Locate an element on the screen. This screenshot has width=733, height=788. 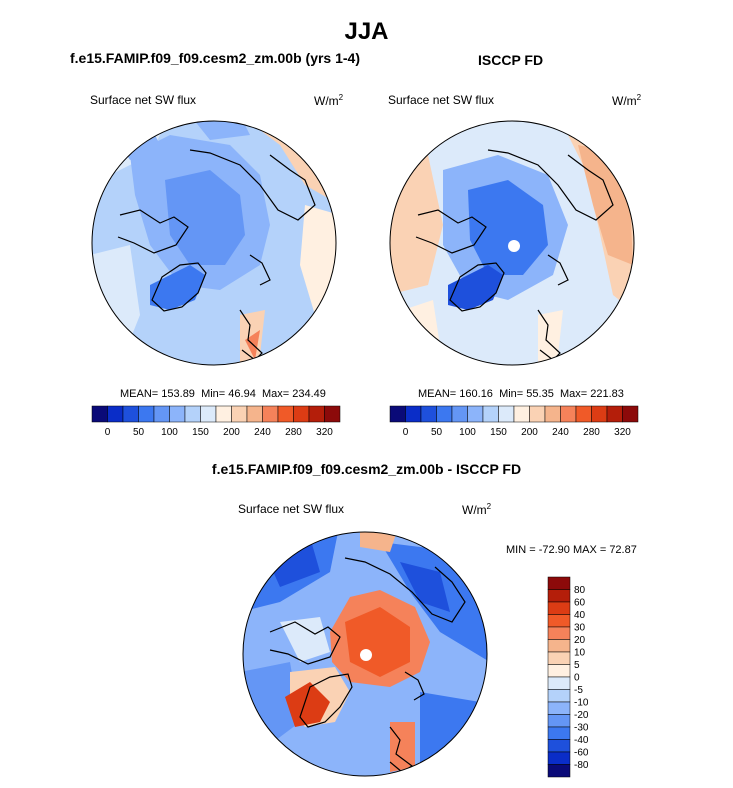
right-field-patch is located at coordinates (508, 227).